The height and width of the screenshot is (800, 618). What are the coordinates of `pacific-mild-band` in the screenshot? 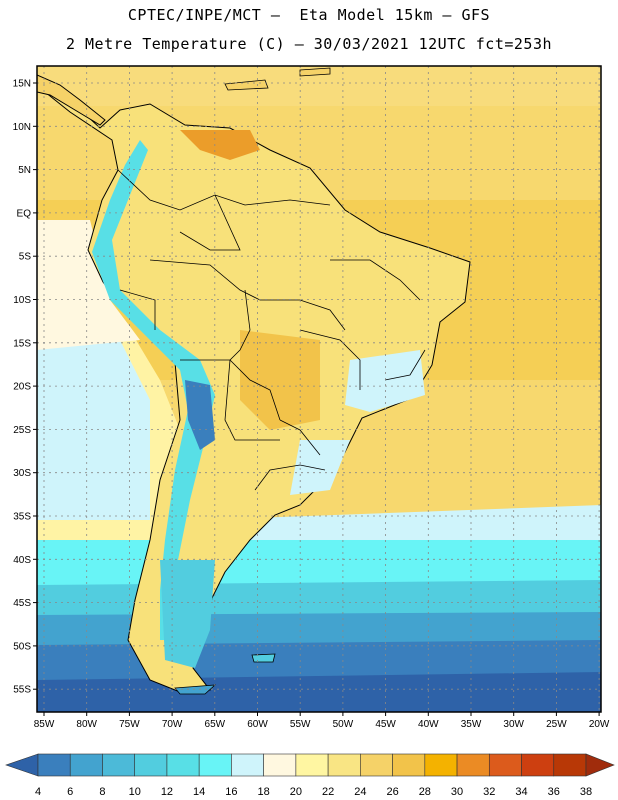 It's located at (88, 285).